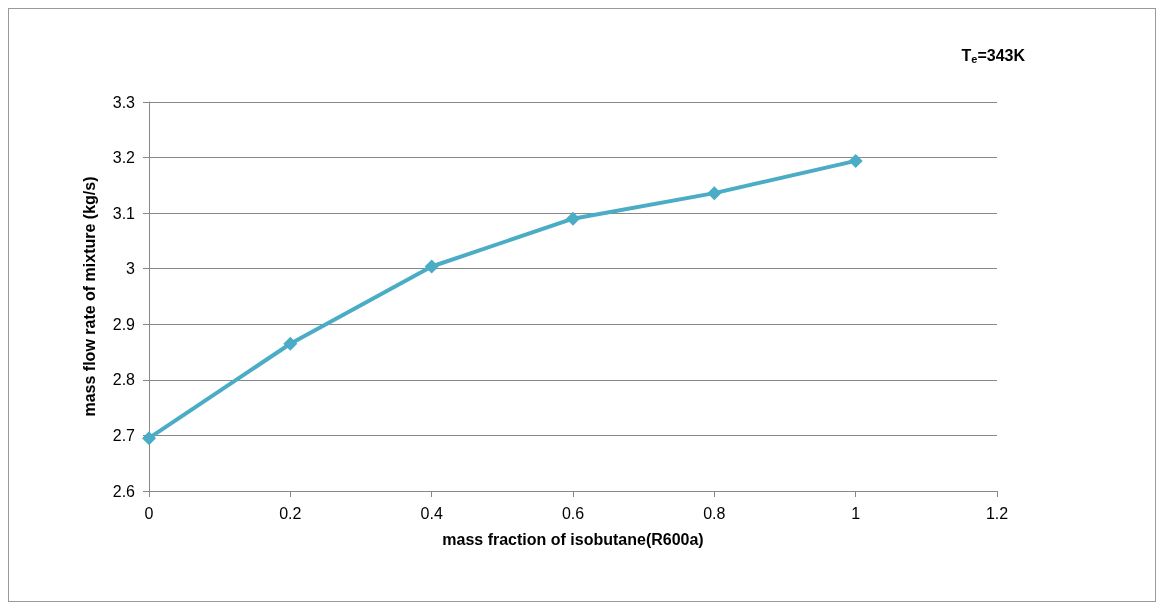  Describe the element at coordinates (124, 380) in the screenshot. I see `y-tick-label: 2.8` at that location.